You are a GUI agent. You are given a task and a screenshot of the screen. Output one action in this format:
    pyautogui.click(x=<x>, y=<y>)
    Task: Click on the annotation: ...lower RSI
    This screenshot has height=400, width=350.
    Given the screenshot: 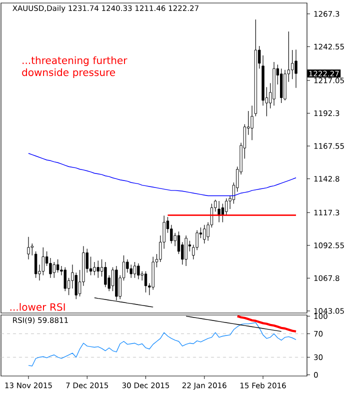 What is the action you would take?
    pyautogui.click(x=37, y=307)
    